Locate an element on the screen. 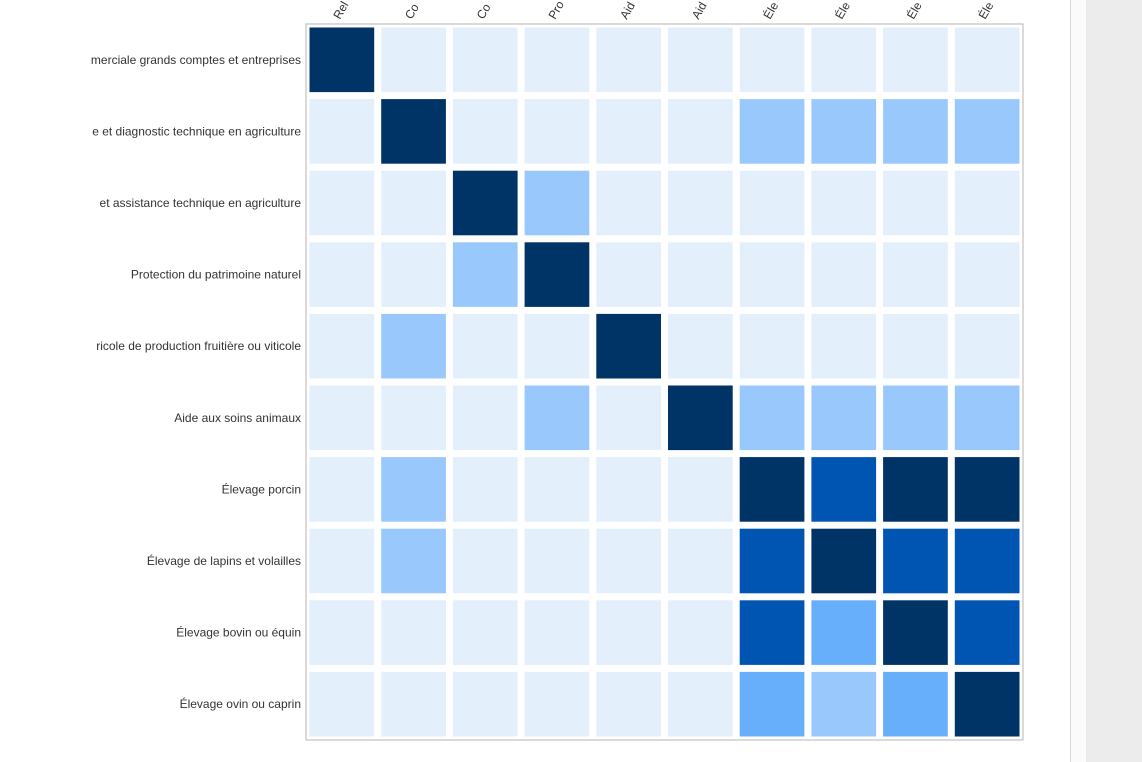 This screenshot has width=1142, height=762. heatmap-cell-r1-c1 is located at coordinates (413, 131).